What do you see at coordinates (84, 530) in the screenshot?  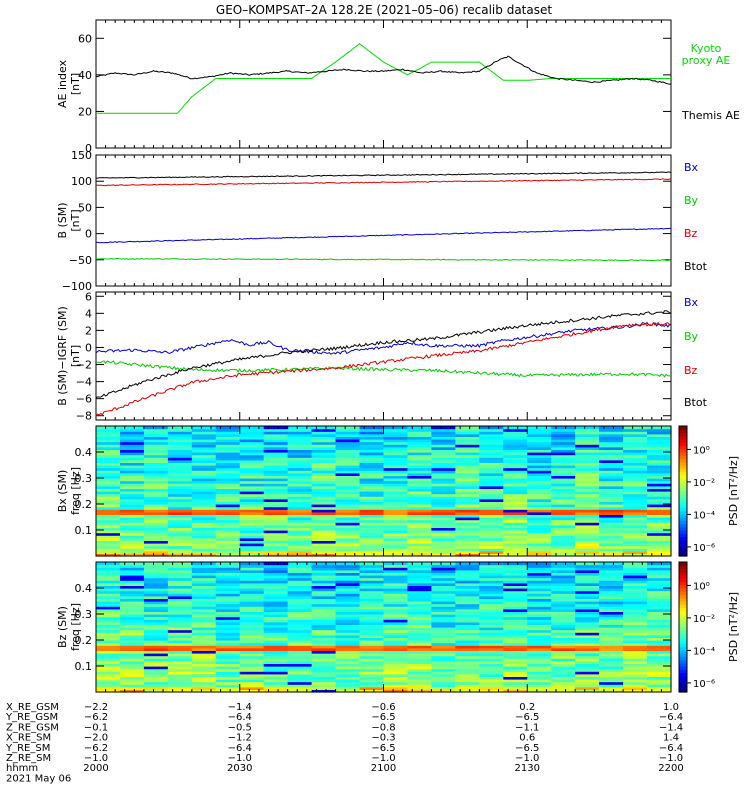 I see `y-tick-label: 0.1` at bounding box center [84, 530].